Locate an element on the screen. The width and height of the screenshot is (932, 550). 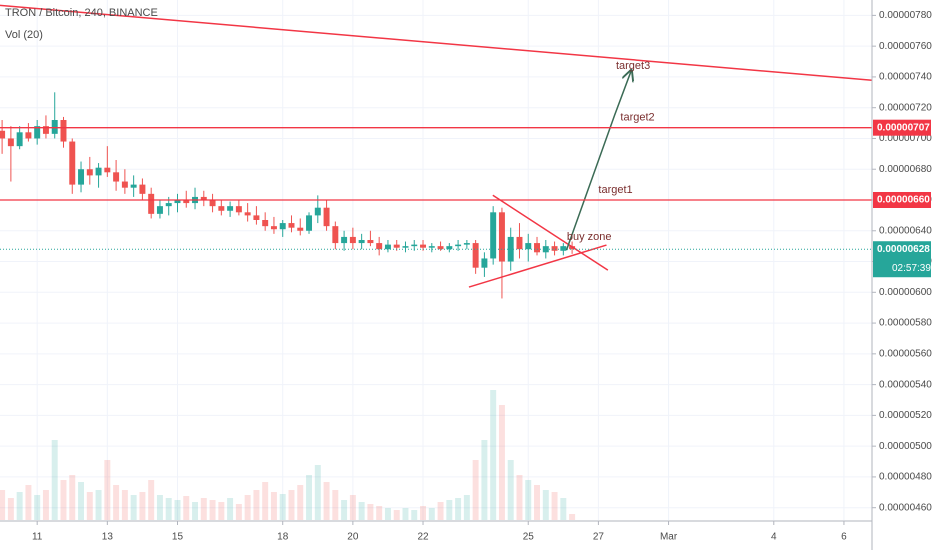
price-tag-label: 0.00000660 is located at coordinates (903, 200).